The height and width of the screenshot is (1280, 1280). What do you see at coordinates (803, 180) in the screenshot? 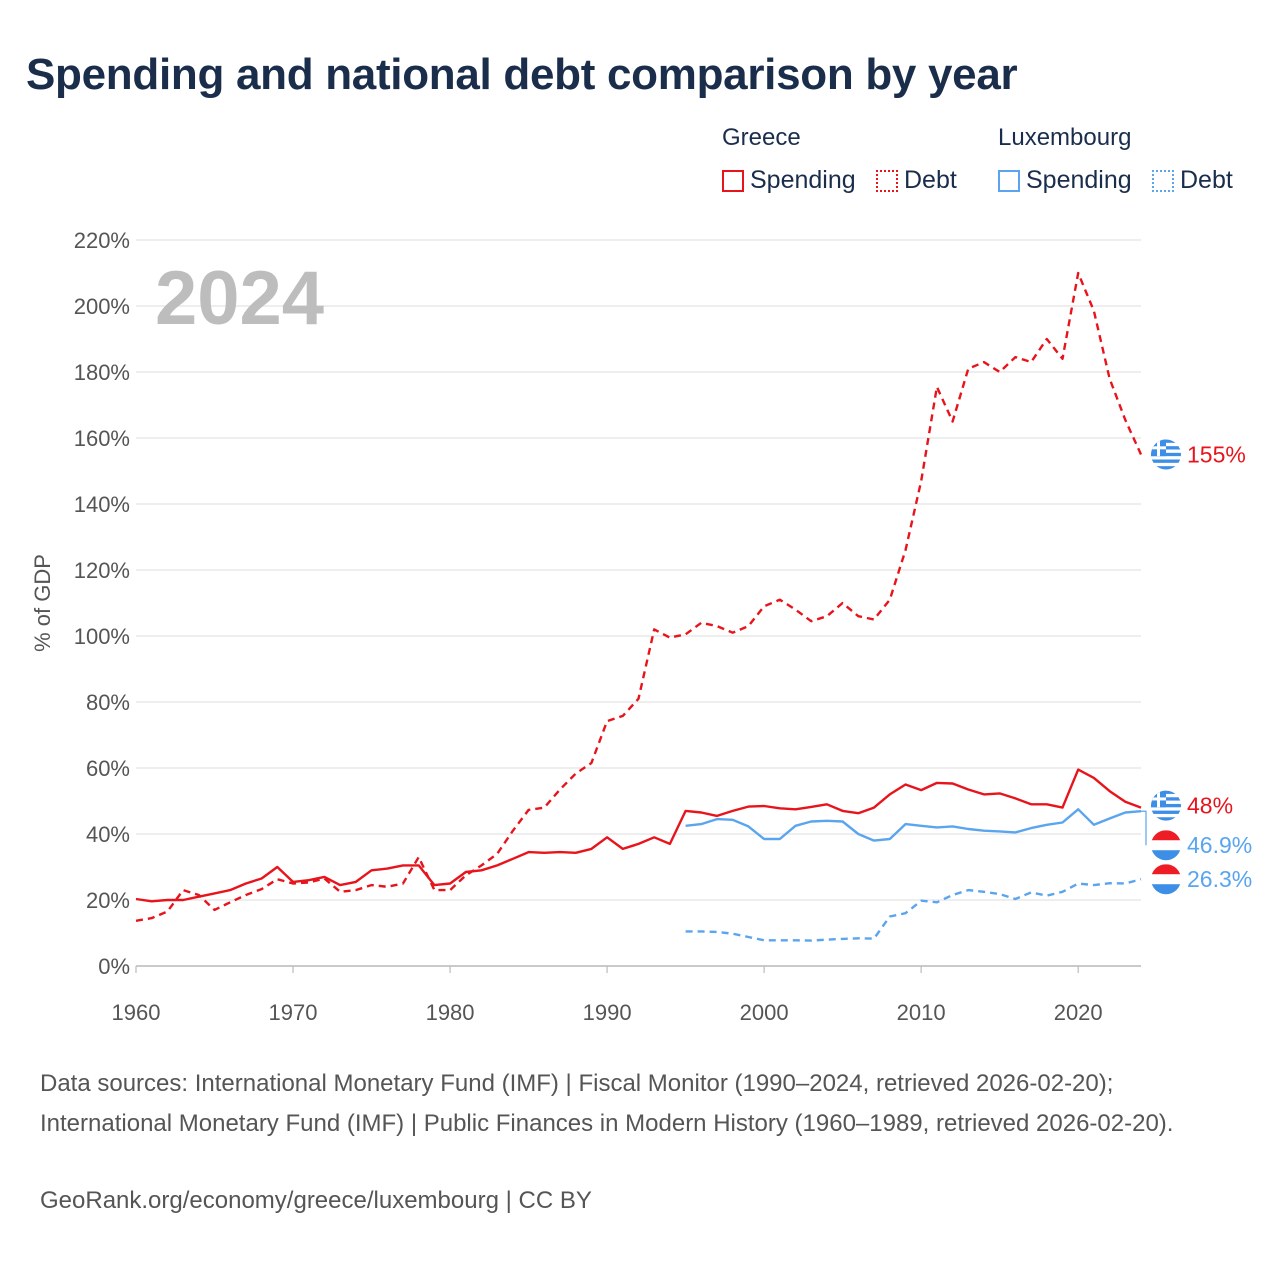
I see `legend-label-greece-spending: Spending` at bounding box center [803, 180].